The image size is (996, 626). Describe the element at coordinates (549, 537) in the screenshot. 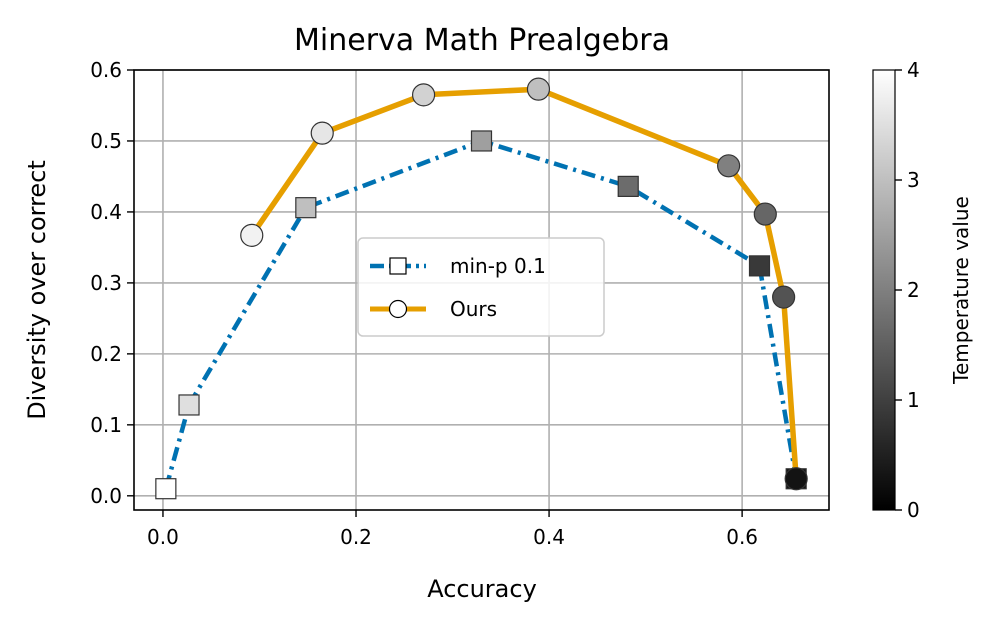

I see `x-tick-label: 0.4` at that location.